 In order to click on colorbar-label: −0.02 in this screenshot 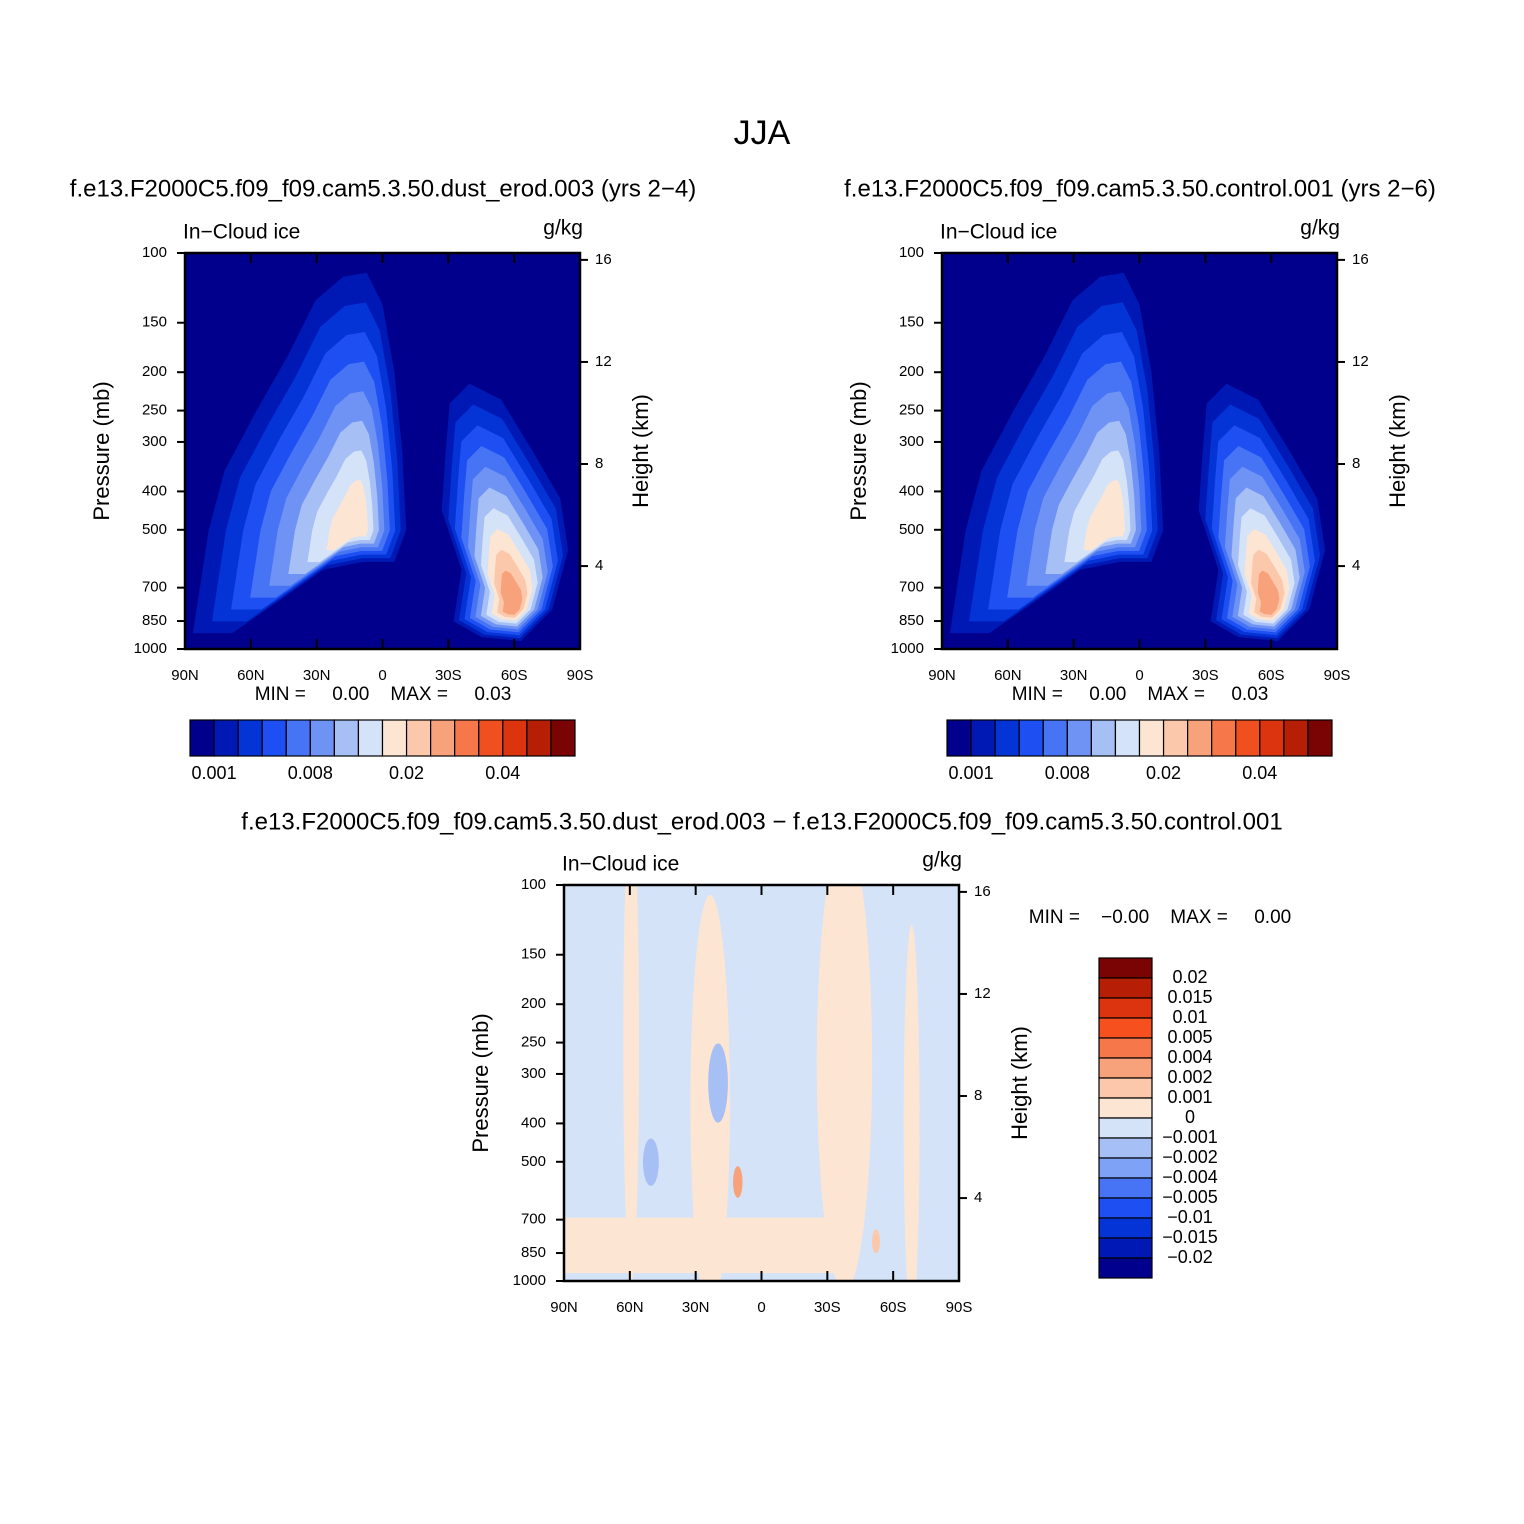, I will do `click(1190, 1257)`.